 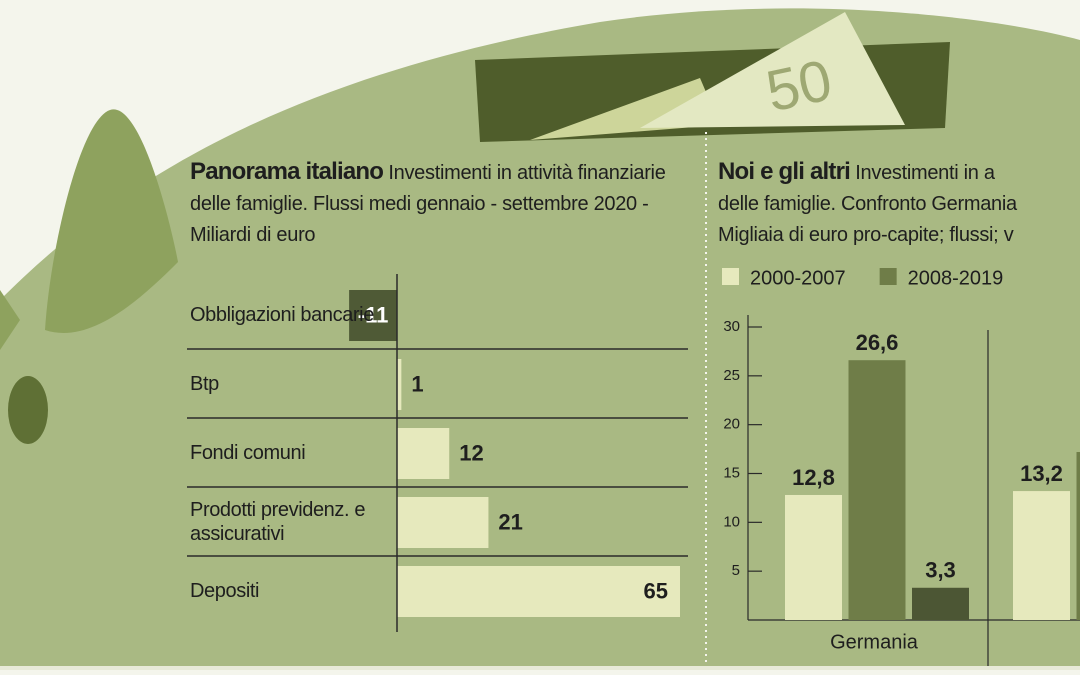 What do you see at coordinates (874, 642) in the screenshot?
I see `x-tick-label: Germania` at bounding box center [874, 642].